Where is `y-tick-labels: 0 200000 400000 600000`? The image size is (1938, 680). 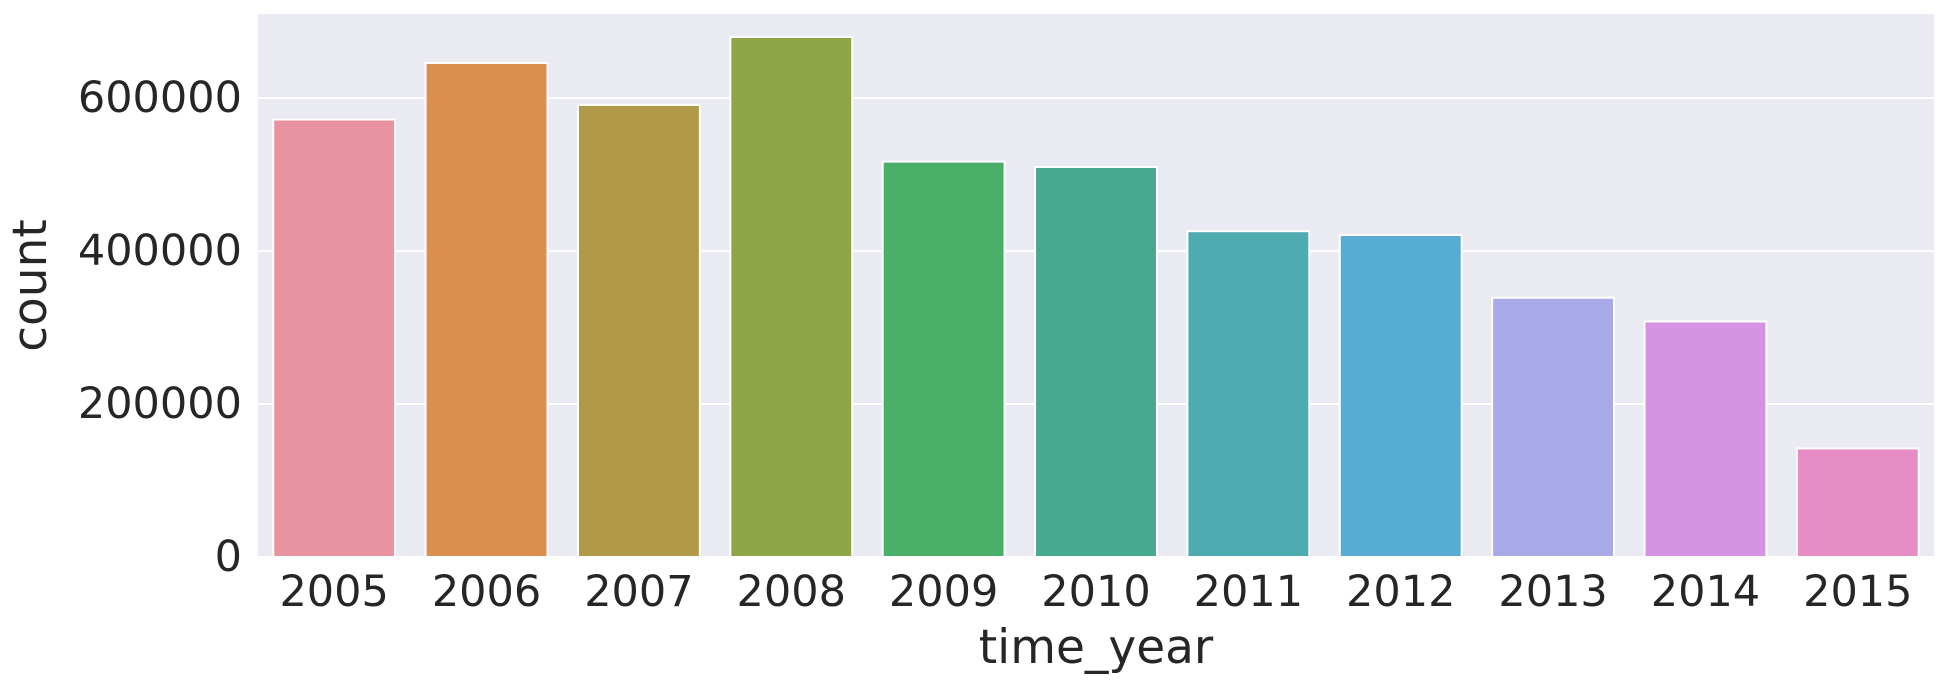 y-tick-labels: 0 200000 400000 600000 is located at coordinates (160, 327).